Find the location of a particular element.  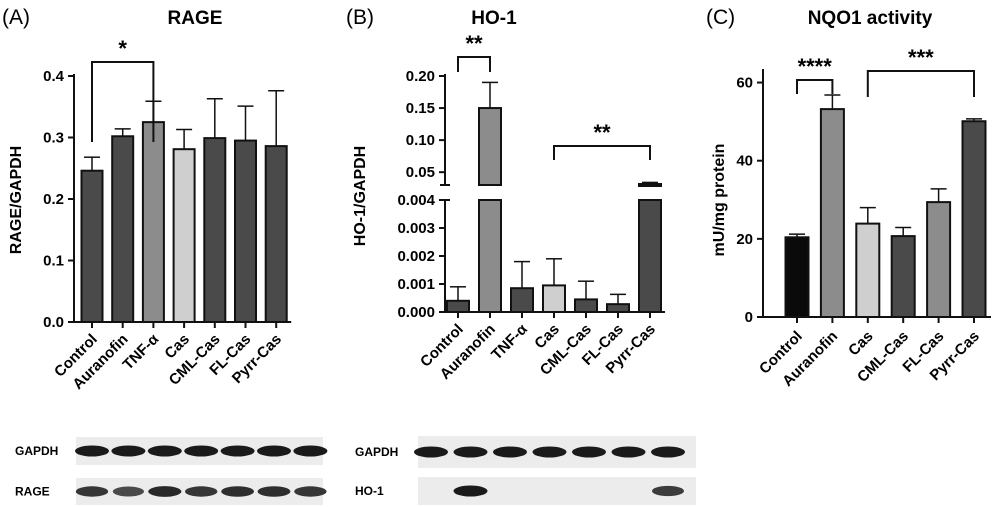

y-tick-label: 0.004 is located at coordinates (416, 200).